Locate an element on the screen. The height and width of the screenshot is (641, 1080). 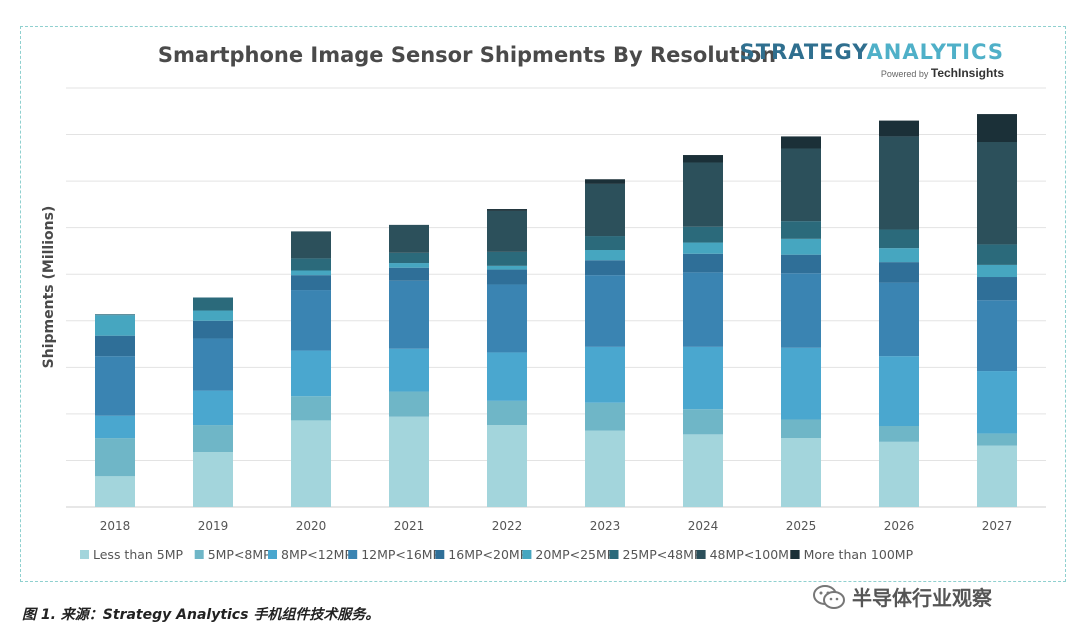
legend-label: 16MP<20MP is located at coordinates (487, 554).